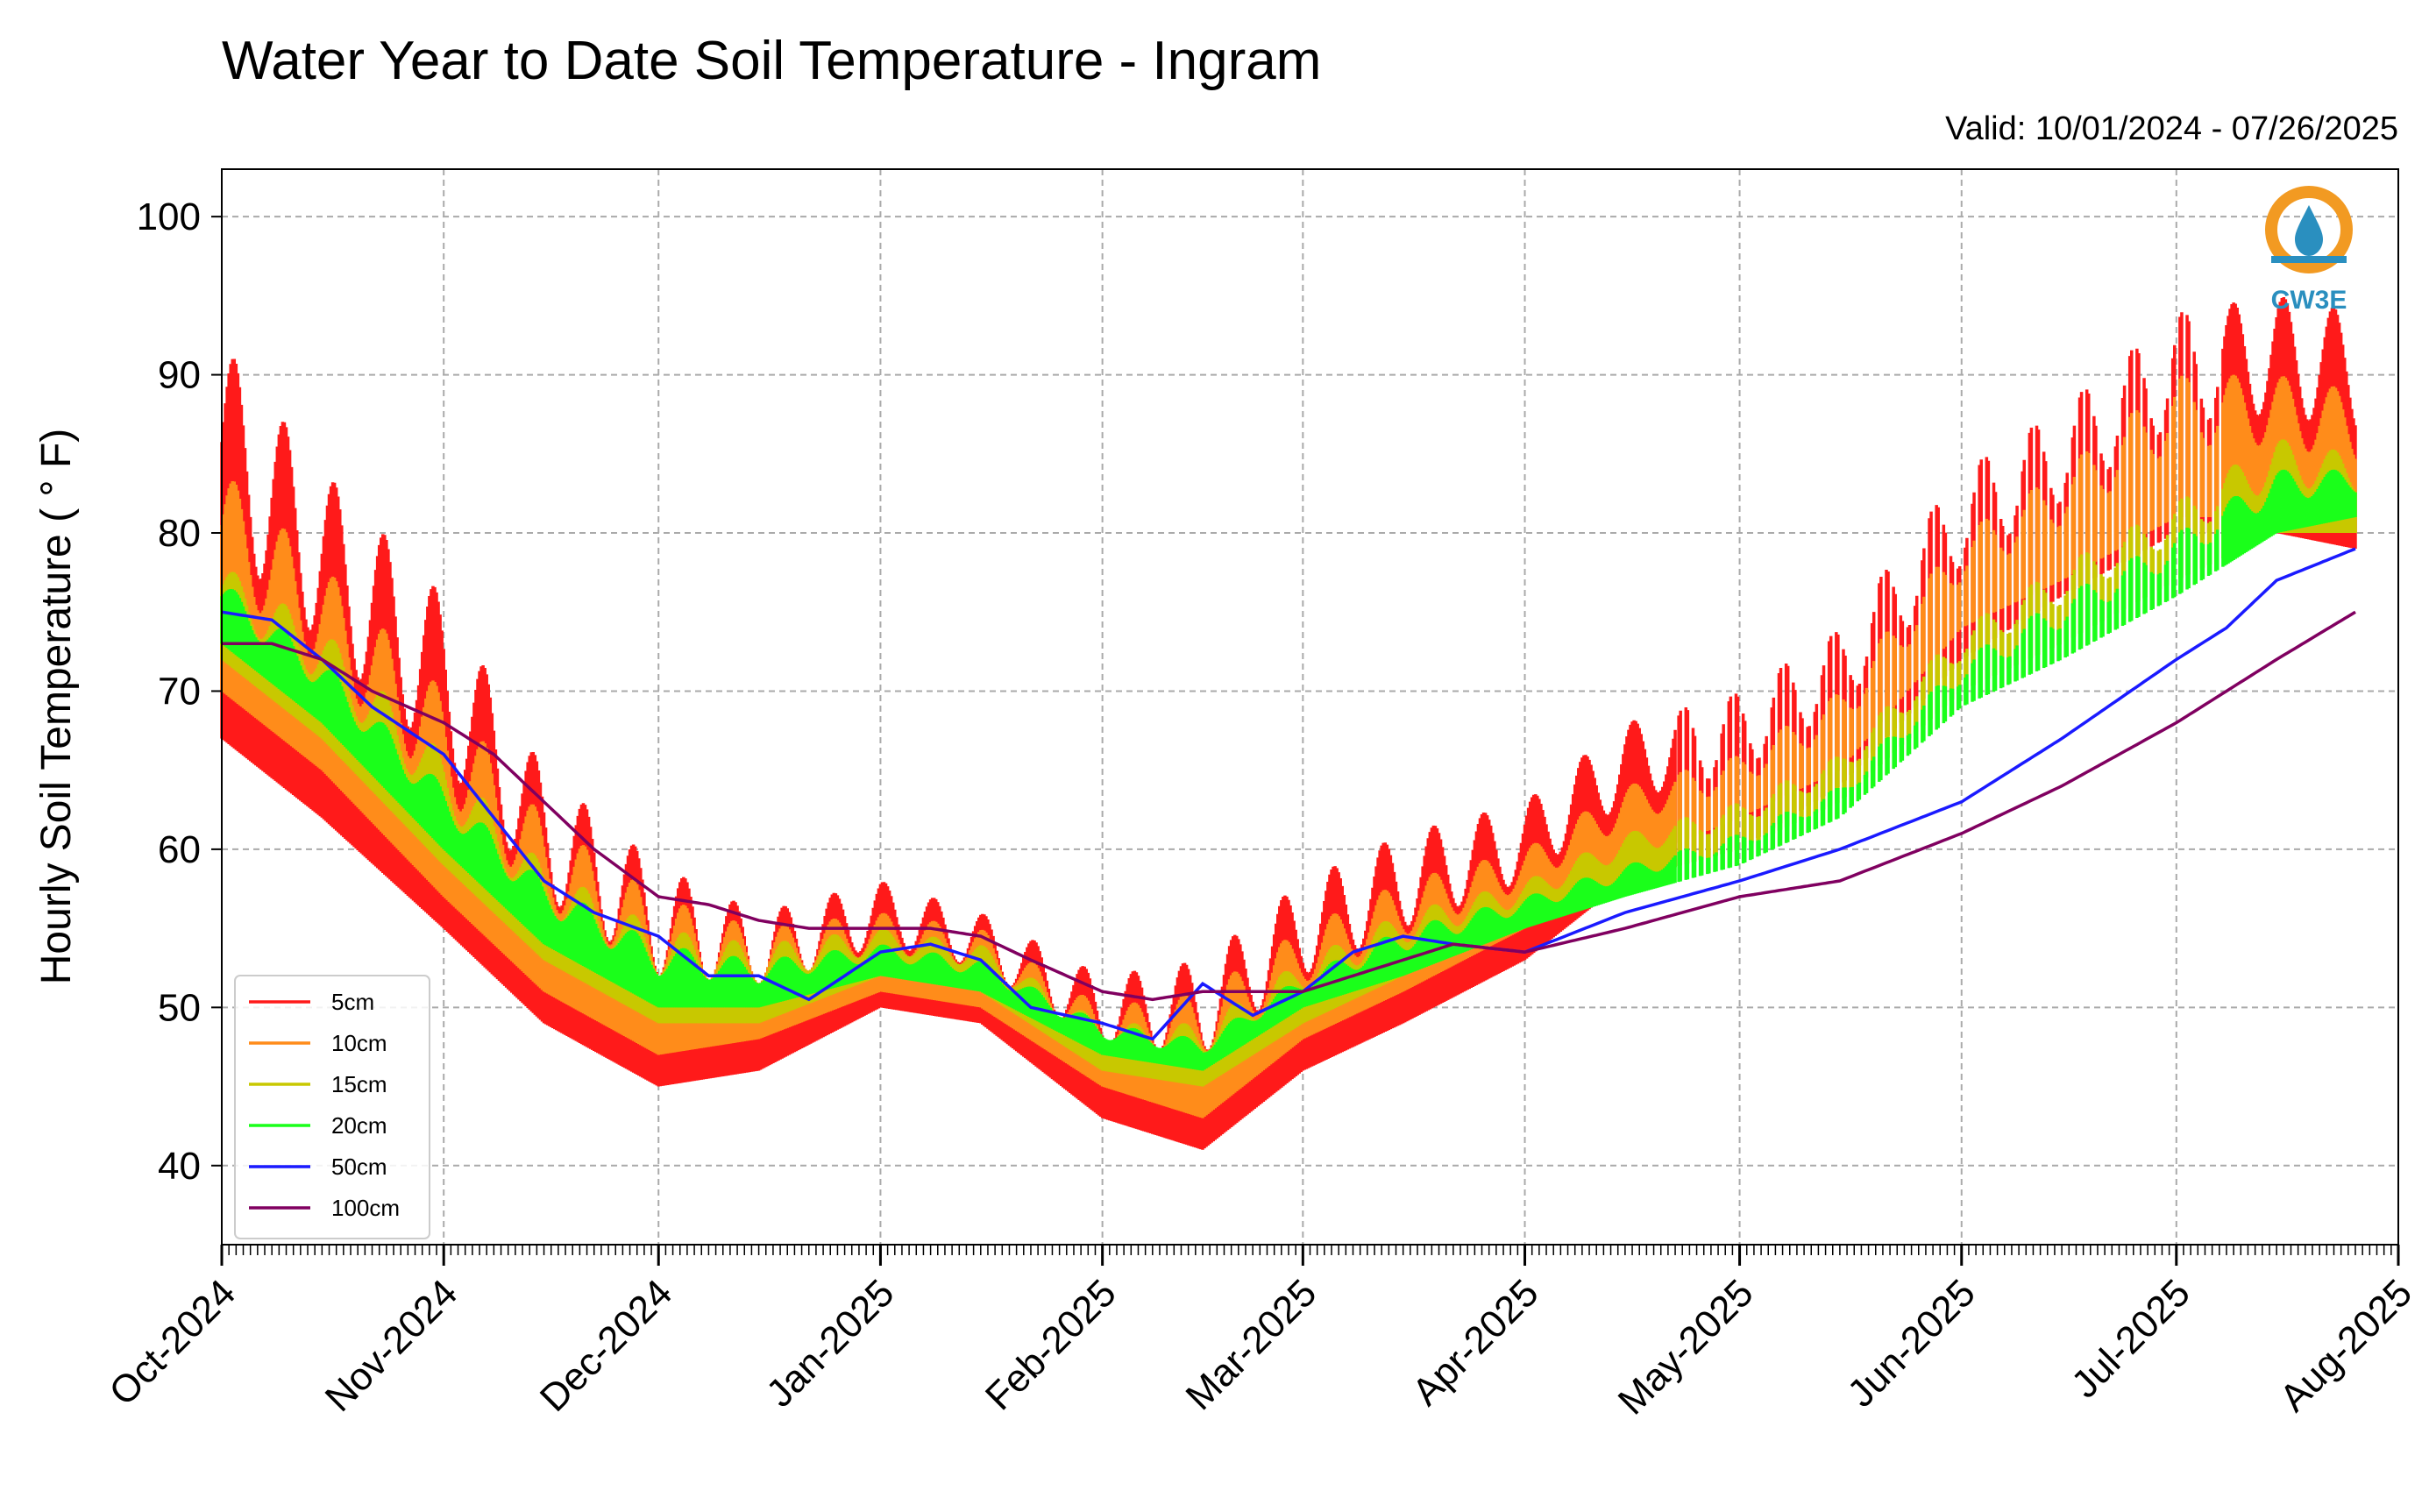 This screenshot has width=2429, height=1512. I want to click on x-tick-label: Oct-2024, so click(173, 1342).